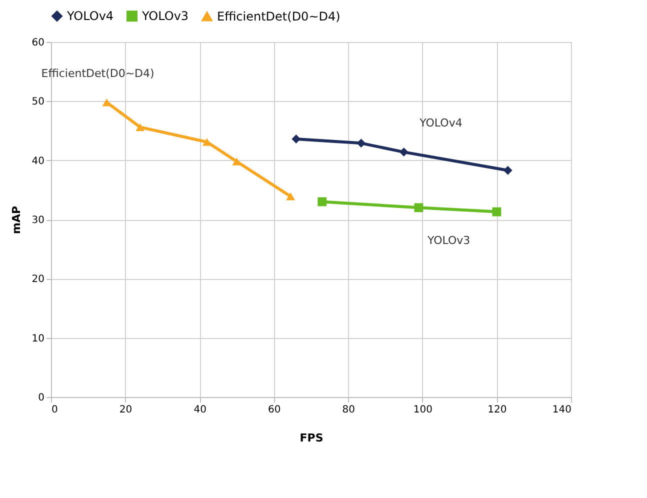 The image size is (647, 498). I want to click on y-tick-label: 10, so click(38, 338).